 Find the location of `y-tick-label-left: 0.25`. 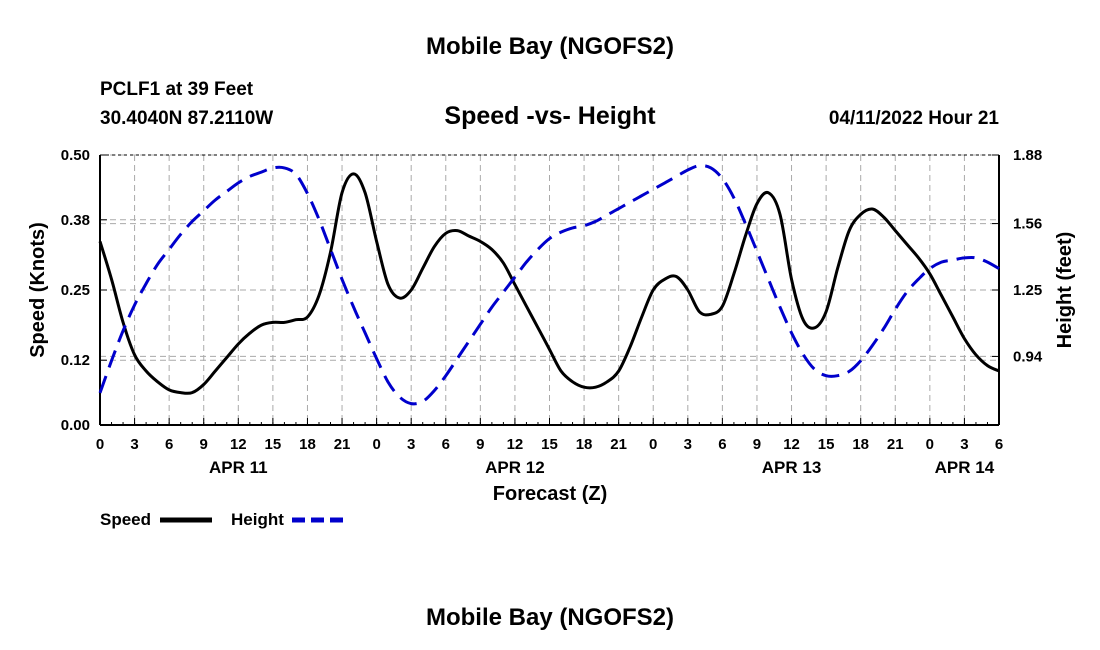

y-tick-label-left: 0.25 is located at coordinates (75, 290).